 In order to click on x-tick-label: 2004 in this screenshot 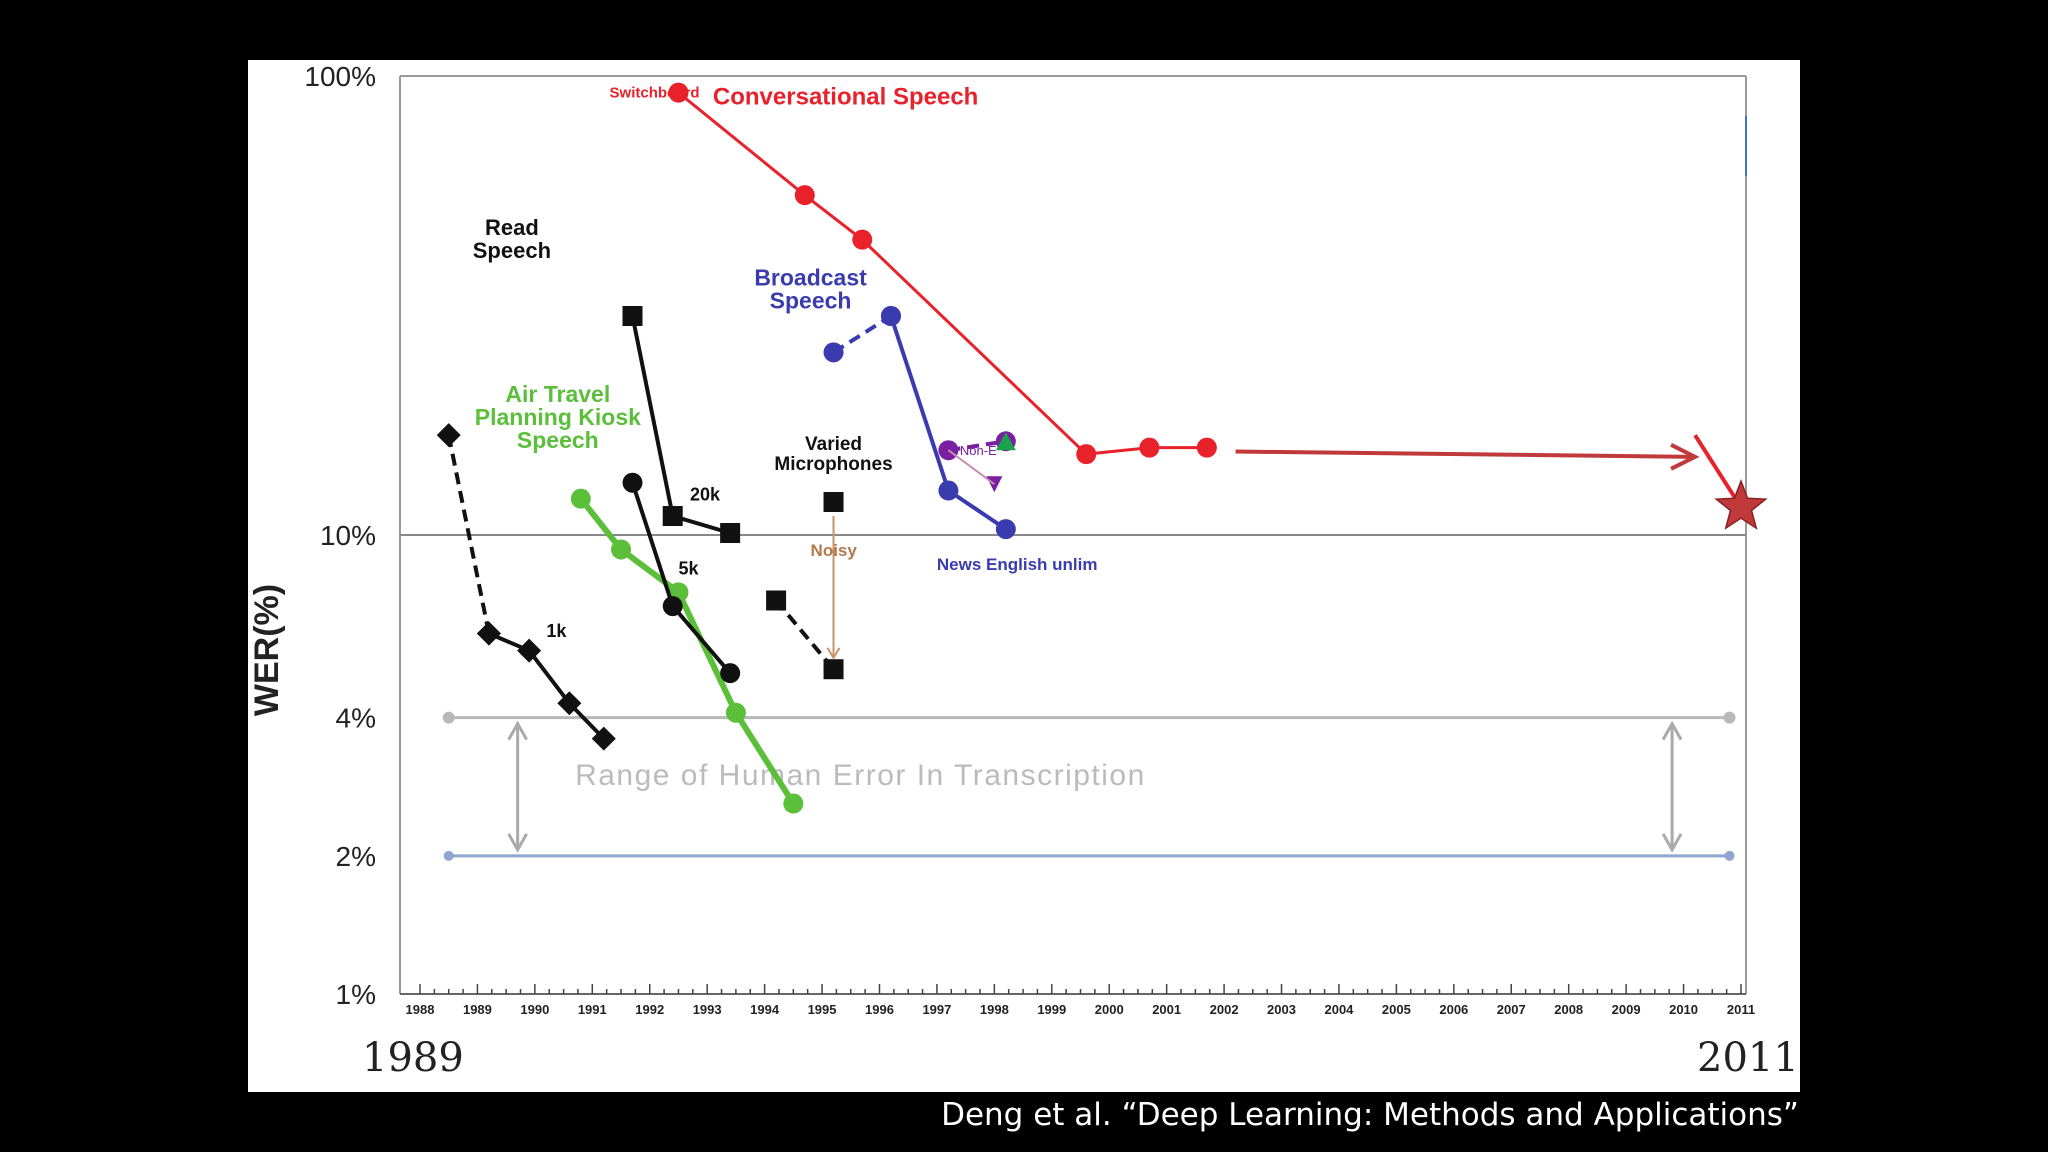, I will do `click(1339, 1009)`.